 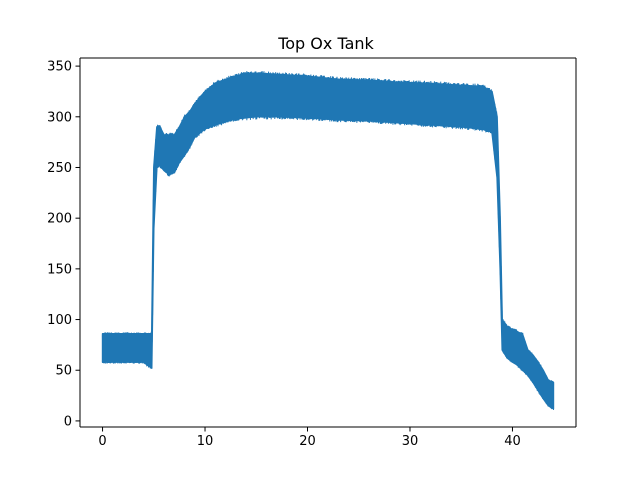 What do you see at coordinates (68, 421) in the screenshot?
I see `y-tick-label: 0` at bounding box center [68, 421].